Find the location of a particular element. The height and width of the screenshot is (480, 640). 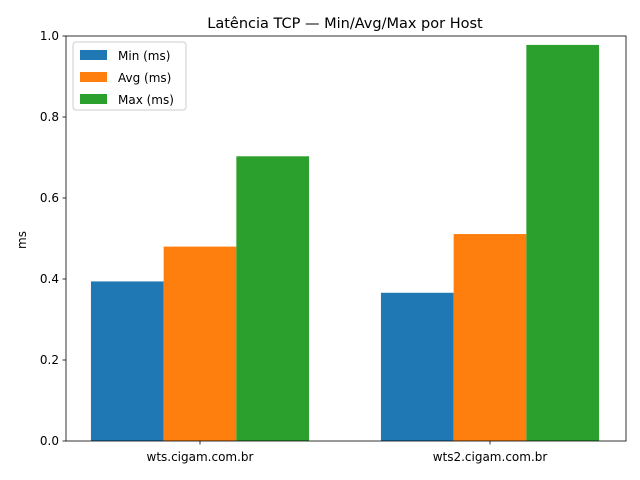

y-tick-label: 0.6 is located at coordinates (49, 198).